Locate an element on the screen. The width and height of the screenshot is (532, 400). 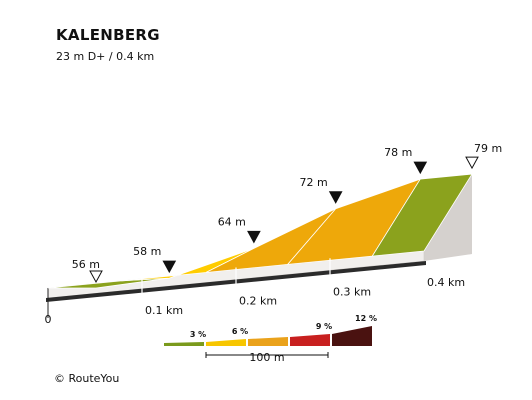
gradient-legend: 3 % 6 % 9 % 12 % 100 m is located at coordinates (270, 339).